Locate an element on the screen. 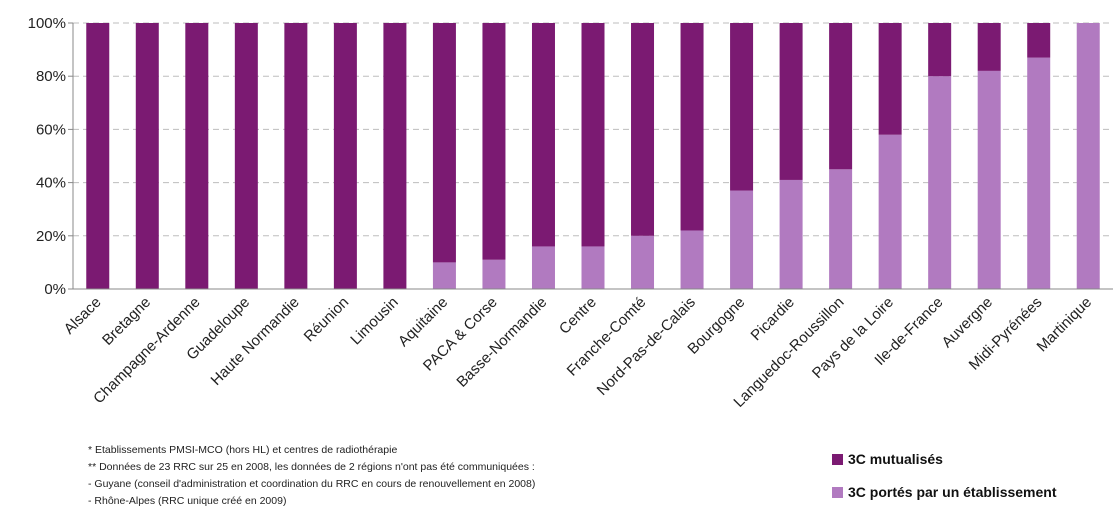 This screenshot has width=1118, height=516. y-tick-label: 0% is located at coordinates (55, 289).